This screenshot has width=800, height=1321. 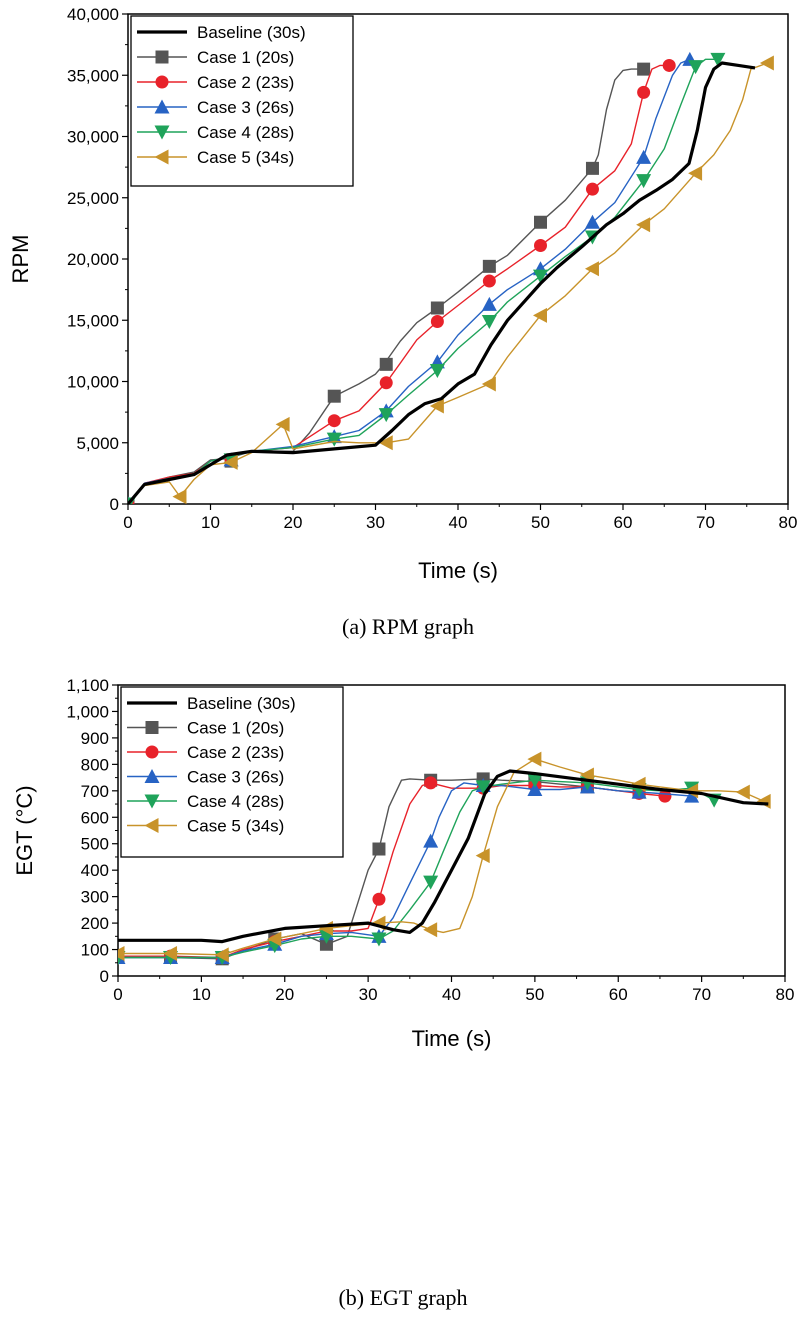 What do you see at coordinates (452, 1038) in the screenshot?
I see `egt-x-axis-title: Time (s)` at bounding box center [452, 1038].